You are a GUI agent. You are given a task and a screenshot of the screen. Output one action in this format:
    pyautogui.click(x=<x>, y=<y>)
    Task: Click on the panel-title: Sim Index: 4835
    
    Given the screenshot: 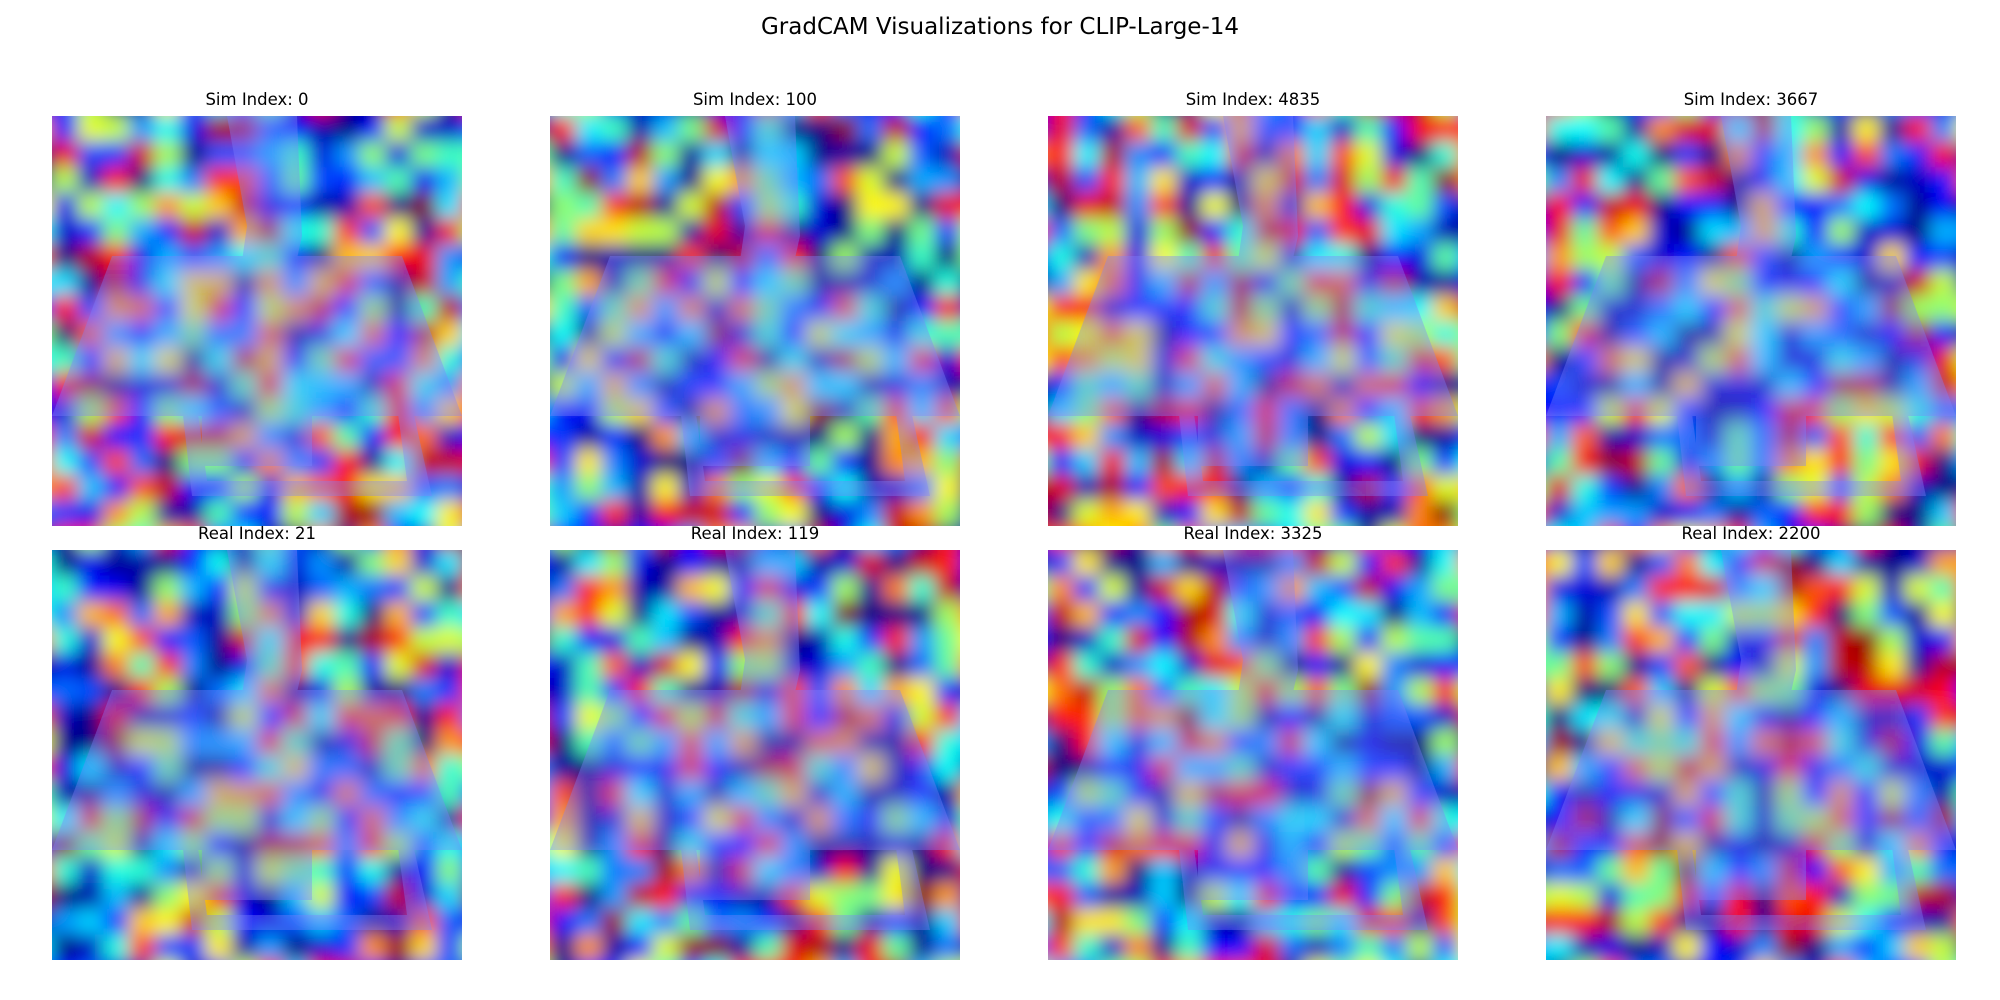 What is the action you would take?
    pyautogui.click(x=1253, y=99)
    